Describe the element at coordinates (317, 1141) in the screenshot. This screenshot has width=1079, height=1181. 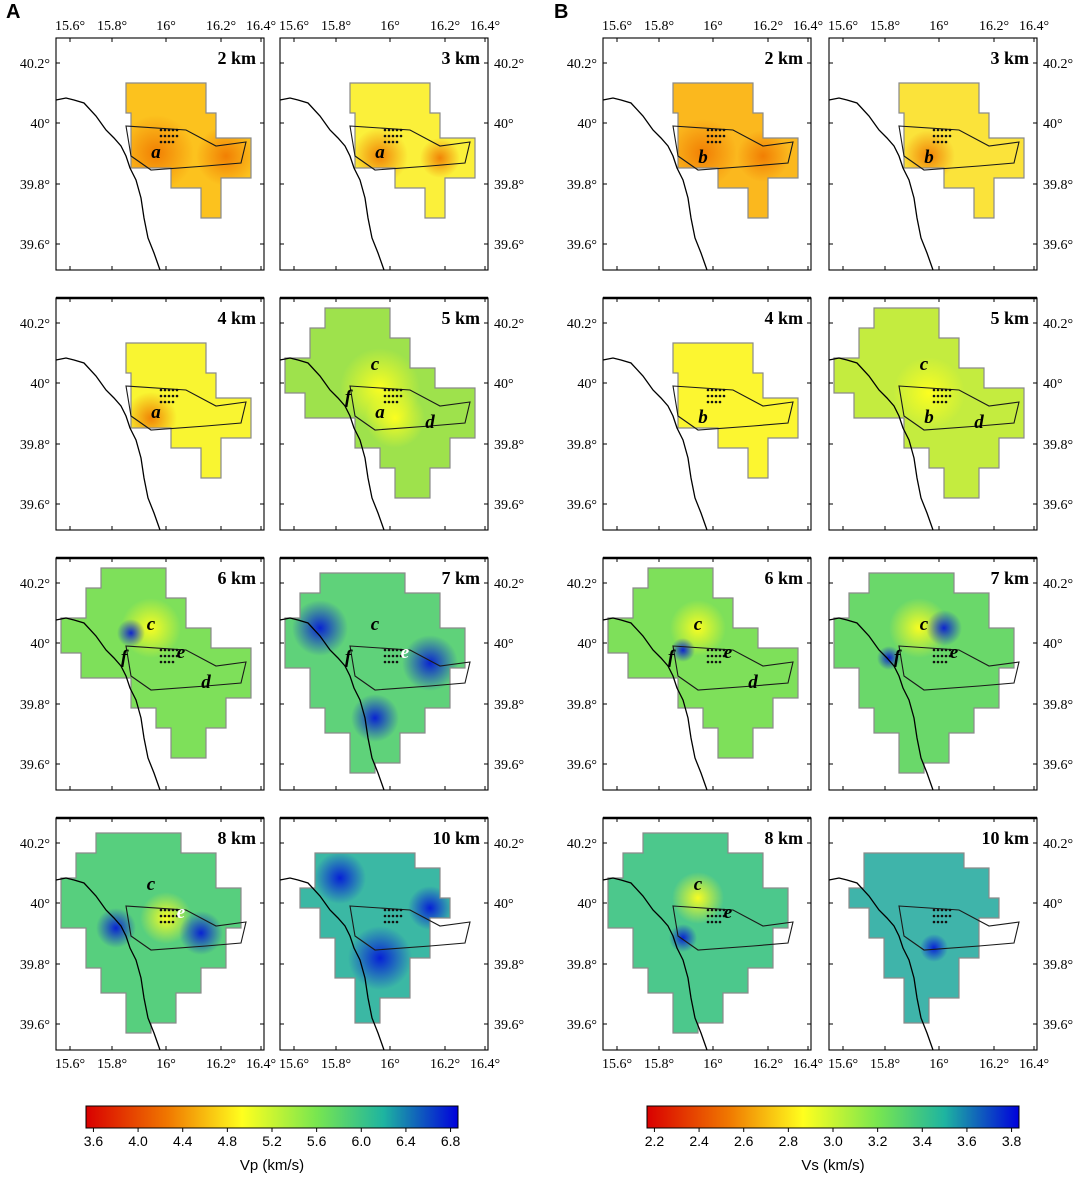
I see `colorbar-tick-label: 5.6` at that location.